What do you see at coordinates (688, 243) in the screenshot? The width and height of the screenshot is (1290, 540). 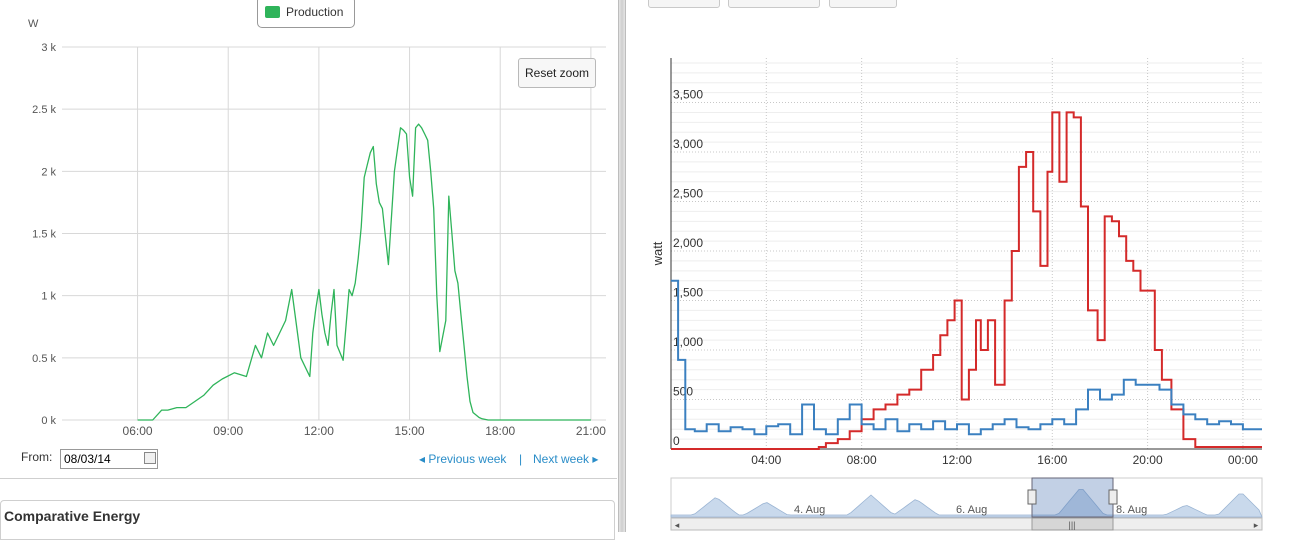 I see `y-tick-label: 2,000` at bounding box center [688, 243].